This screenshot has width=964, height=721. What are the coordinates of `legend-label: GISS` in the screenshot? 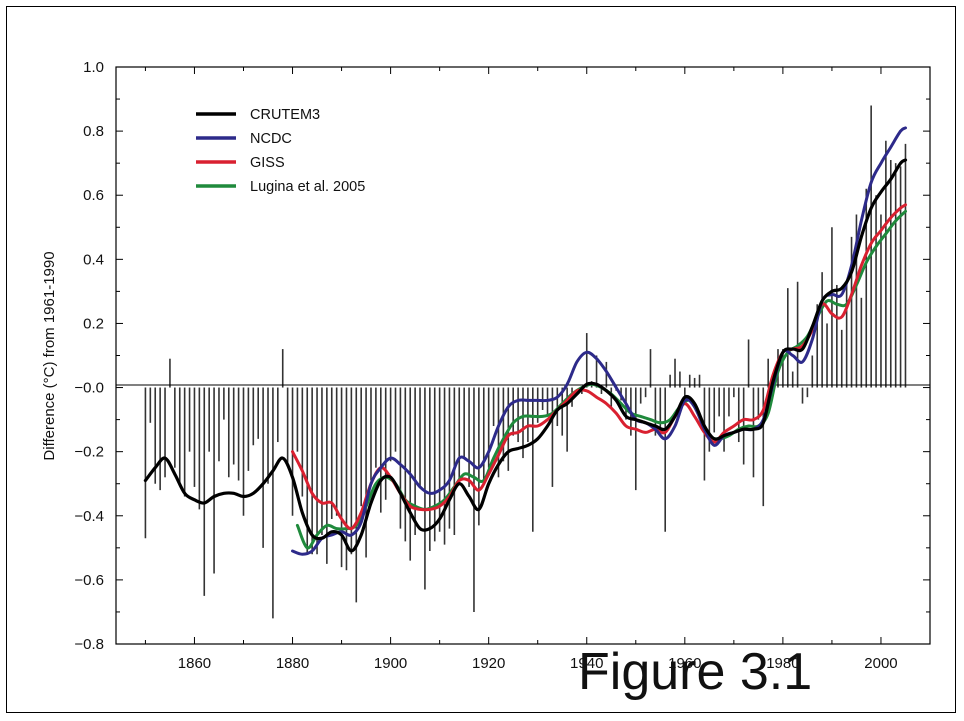 It's located at (267, 163).